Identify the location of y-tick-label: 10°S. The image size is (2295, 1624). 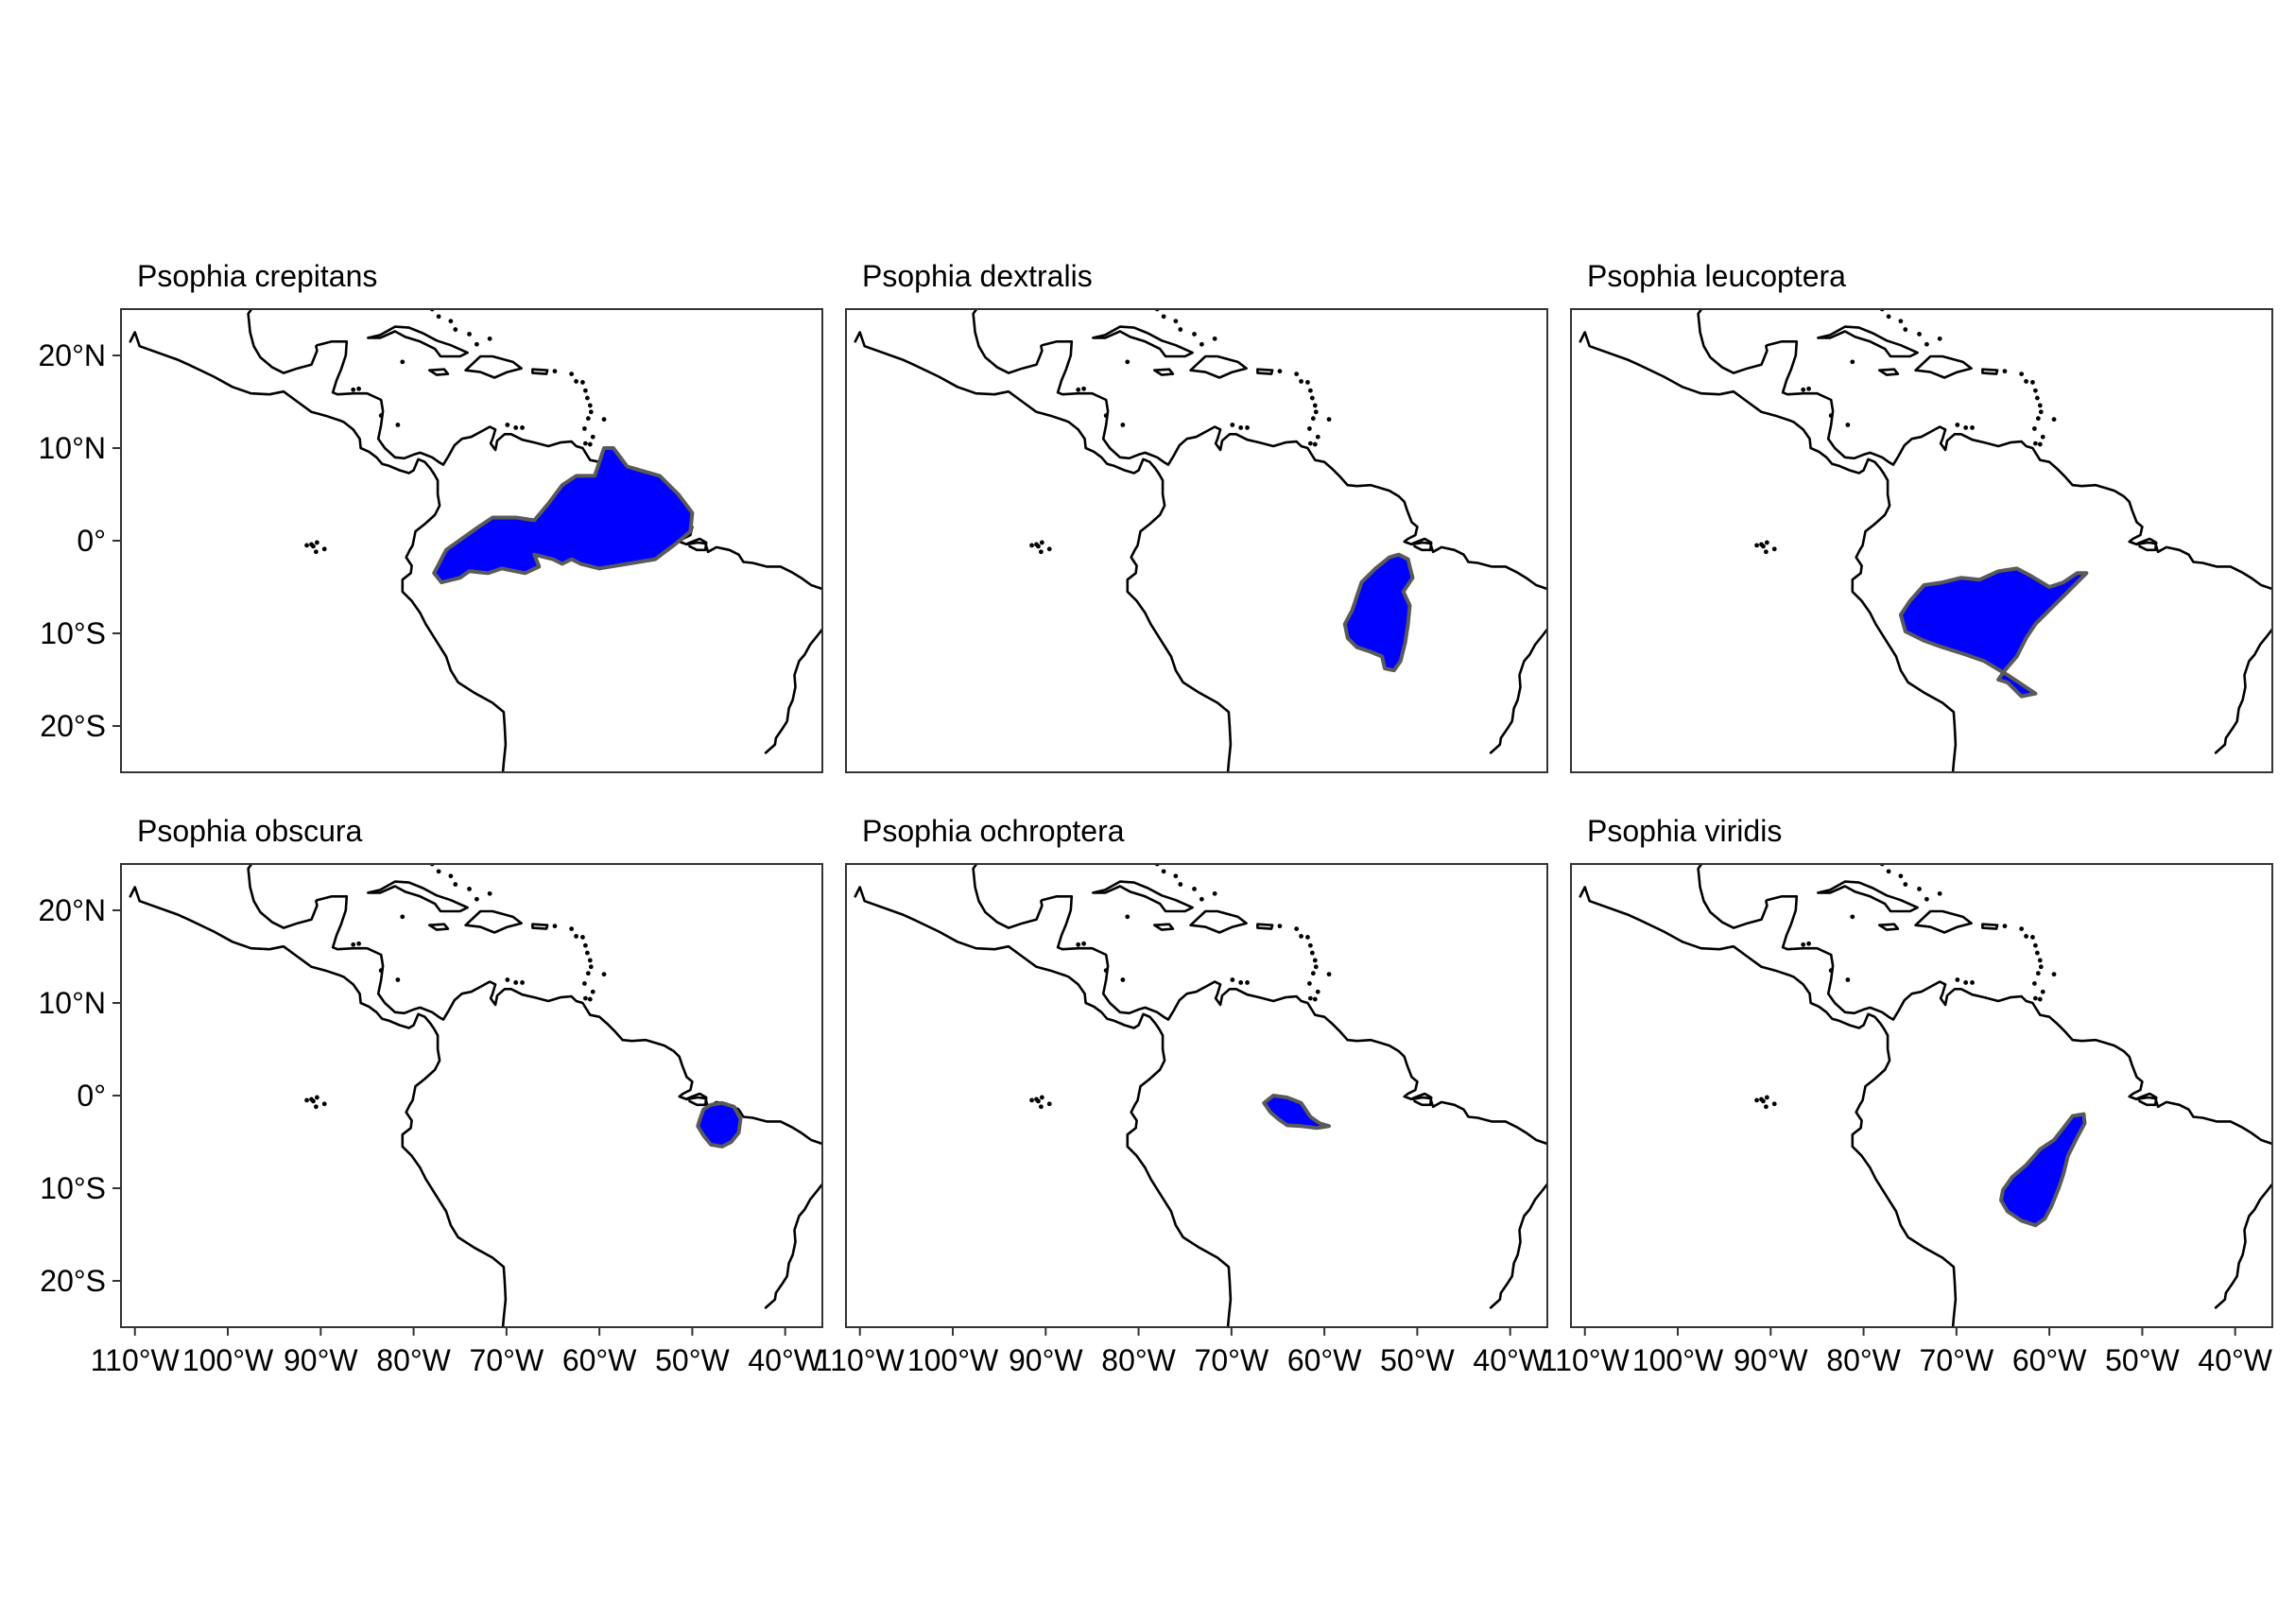
(73, 633).